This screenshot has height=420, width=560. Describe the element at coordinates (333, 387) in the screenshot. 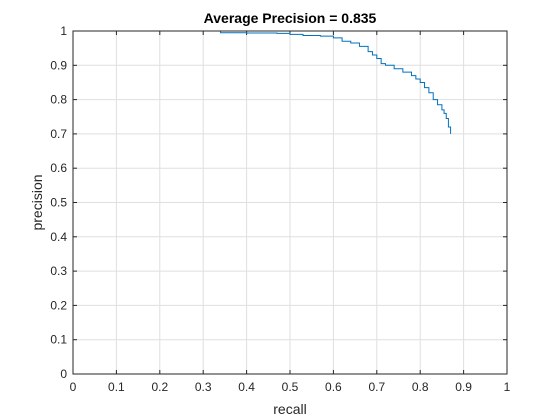

I see `x-tick-label: 0.6` at that location.